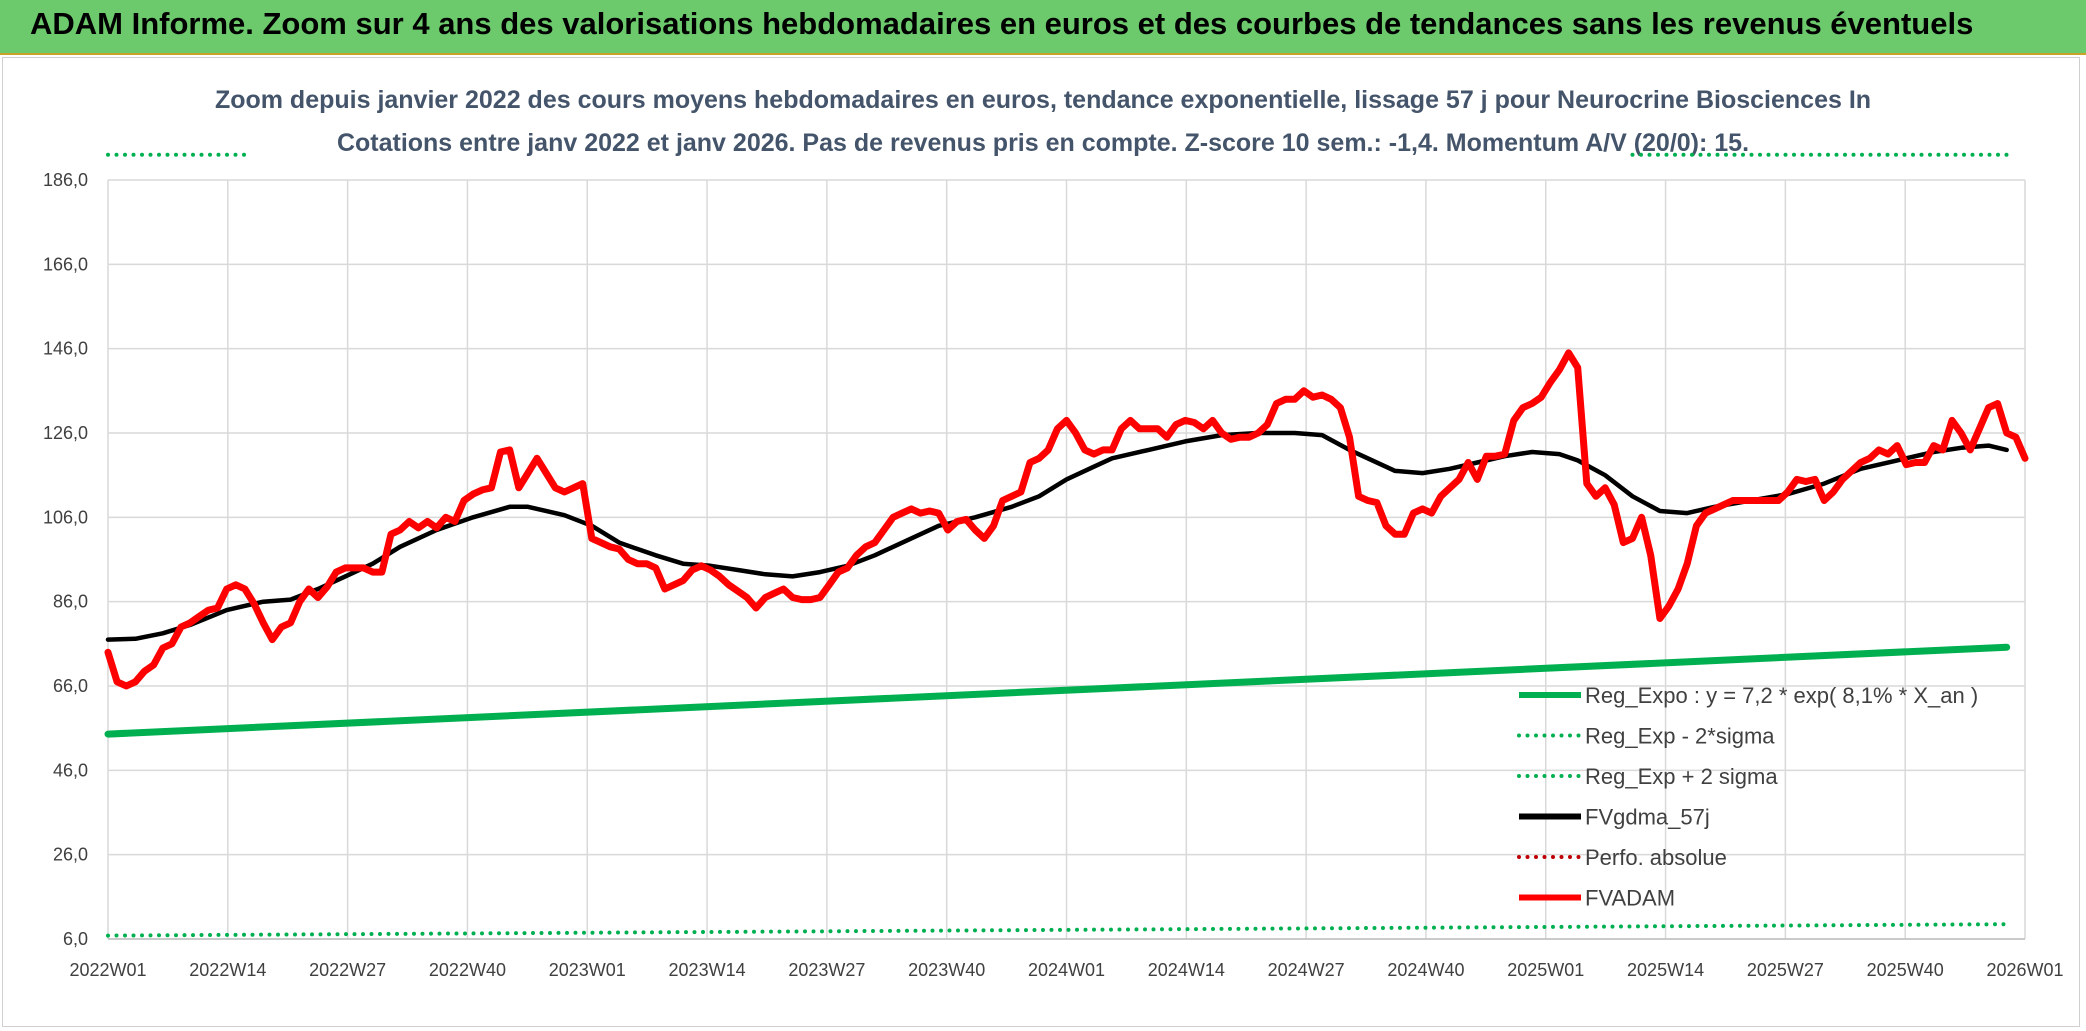  What do you see at coordinates (65, 349) in the screenshot?
I see `y-tick-label: 146,0` at bounding box center [65, 349].